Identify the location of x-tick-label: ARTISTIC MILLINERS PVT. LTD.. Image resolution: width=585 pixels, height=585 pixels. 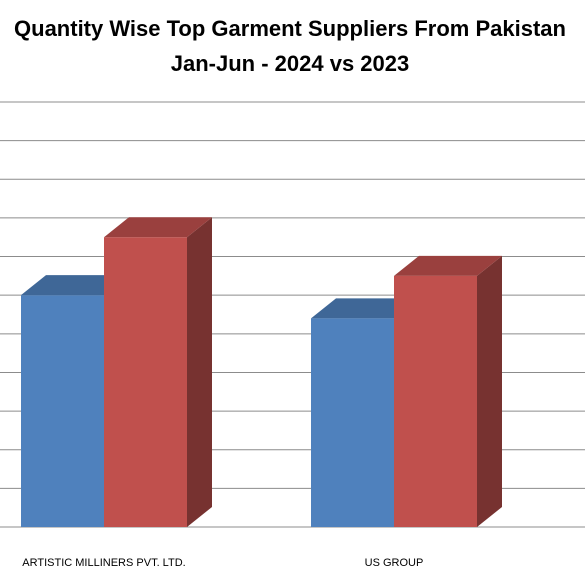
(103, 563).